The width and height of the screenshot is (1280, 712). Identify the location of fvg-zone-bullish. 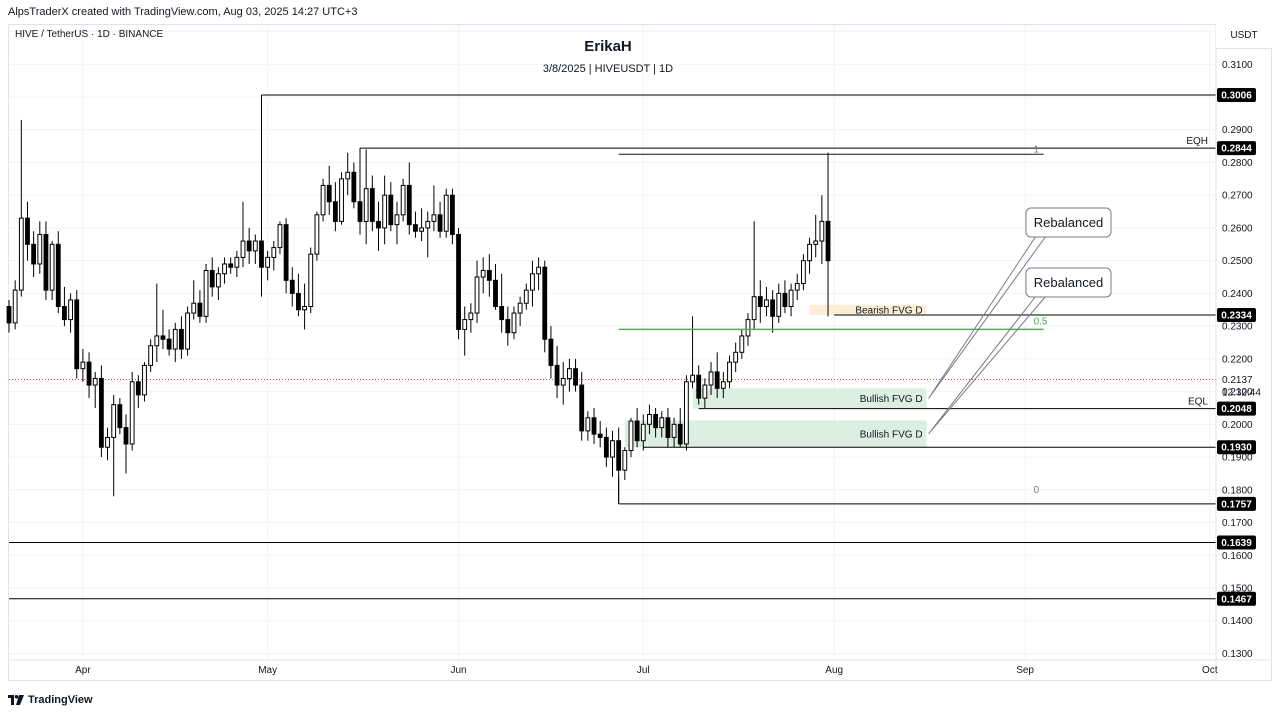
(809, 398).